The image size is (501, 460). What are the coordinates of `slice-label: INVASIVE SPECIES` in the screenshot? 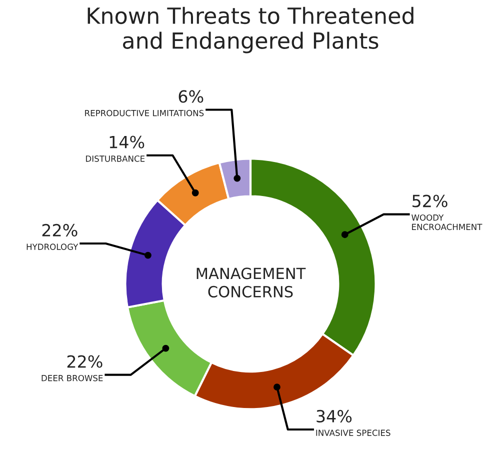 It's located at (353, 433).